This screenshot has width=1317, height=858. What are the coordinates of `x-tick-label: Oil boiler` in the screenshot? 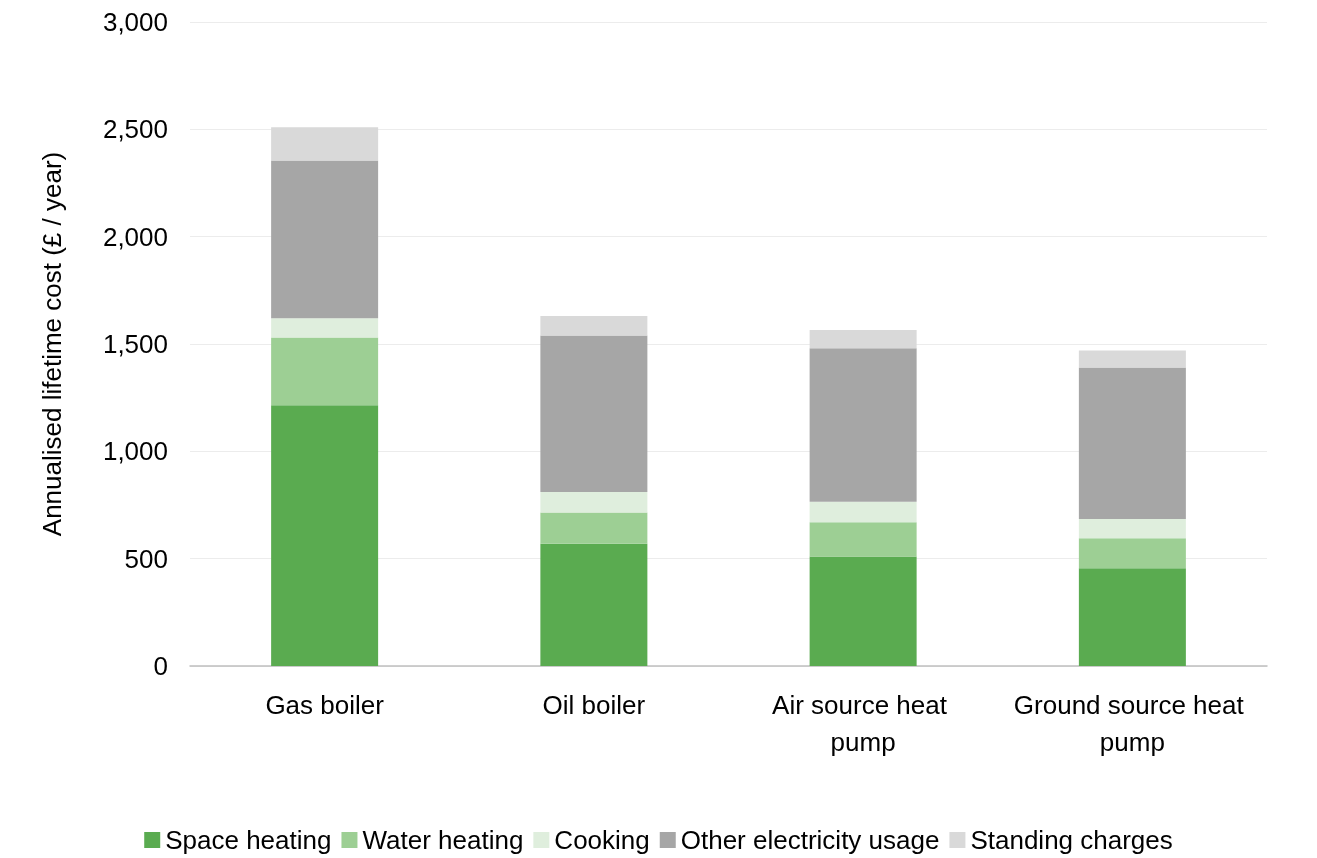 It's located at (594, 704).